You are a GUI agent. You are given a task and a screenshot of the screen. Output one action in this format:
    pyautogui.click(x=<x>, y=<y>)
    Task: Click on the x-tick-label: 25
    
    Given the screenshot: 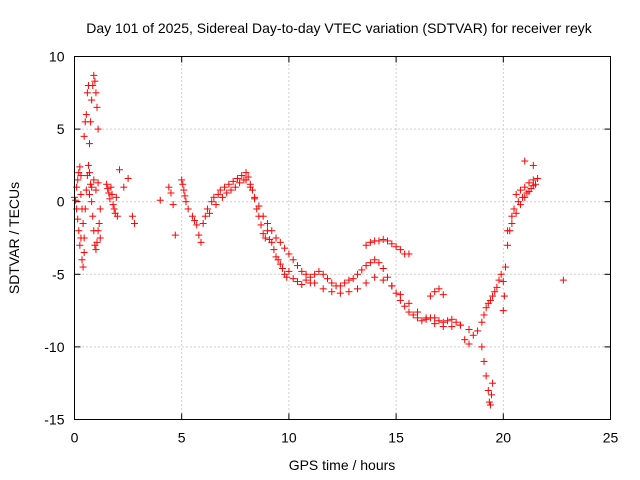 What is the action you would take?
    pyautogui.click(x=611, y=438)
    